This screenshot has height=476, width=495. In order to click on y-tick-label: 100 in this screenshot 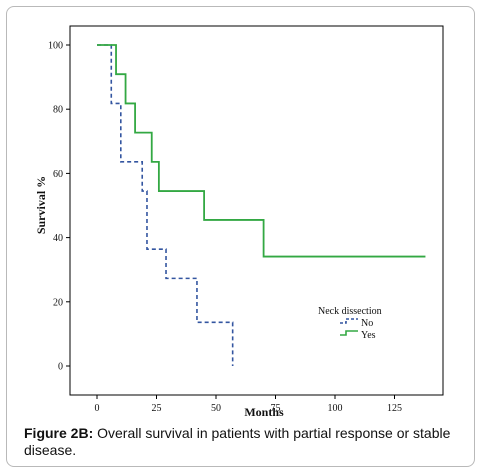, I will do `click(55, 46)`.